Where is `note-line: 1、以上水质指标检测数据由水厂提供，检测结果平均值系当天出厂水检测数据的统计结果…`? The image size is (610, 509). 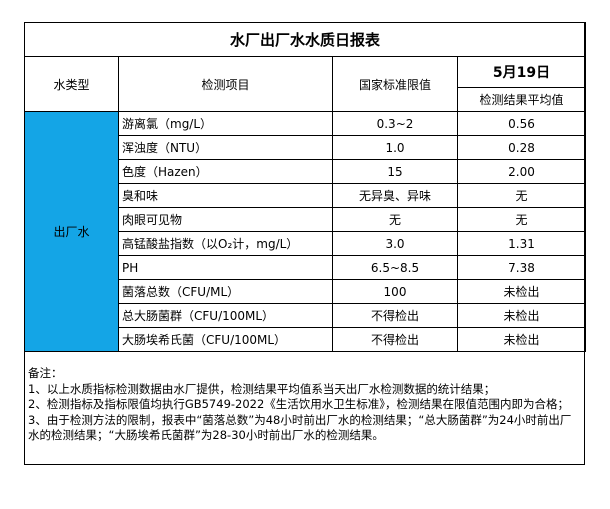
note-line: 1、以上水质指标检测数据由水厂提供，检测结果平均值系当天出厂水检测数据的统计结果… is located at coordinates (262, 388).